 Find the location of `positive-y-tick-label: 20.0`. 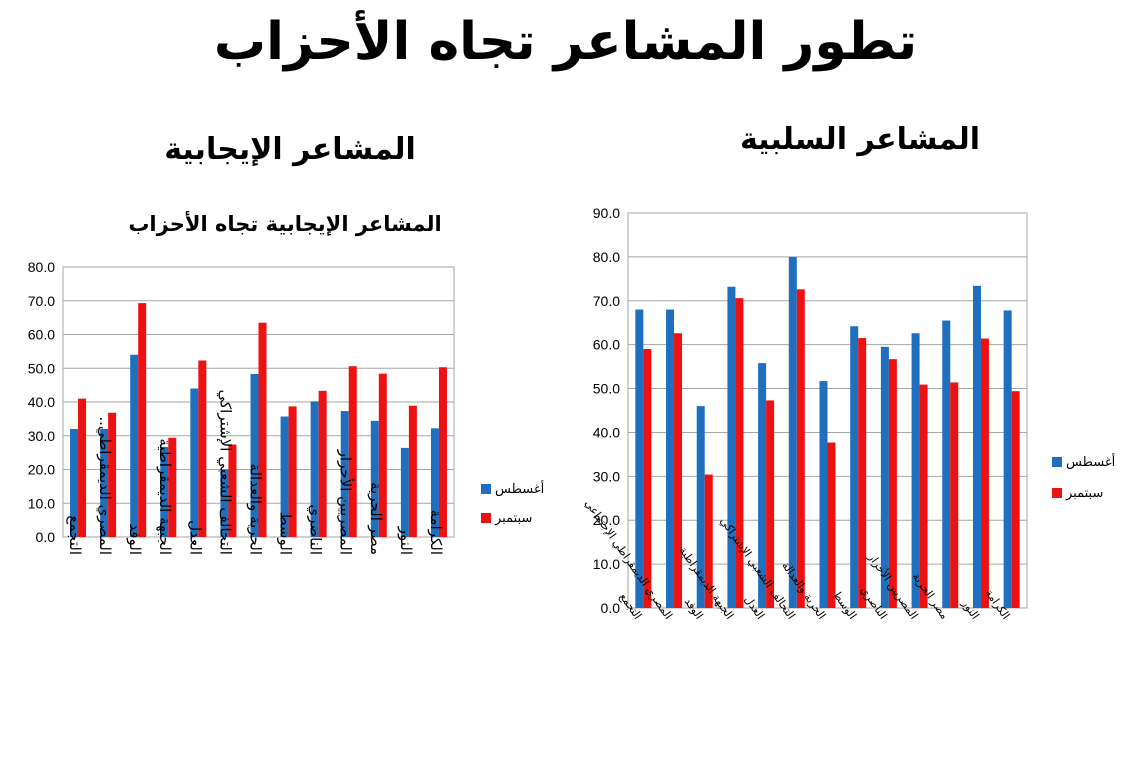

positive-y-tick-label: 20.0 is located at coordinates (41, 470).